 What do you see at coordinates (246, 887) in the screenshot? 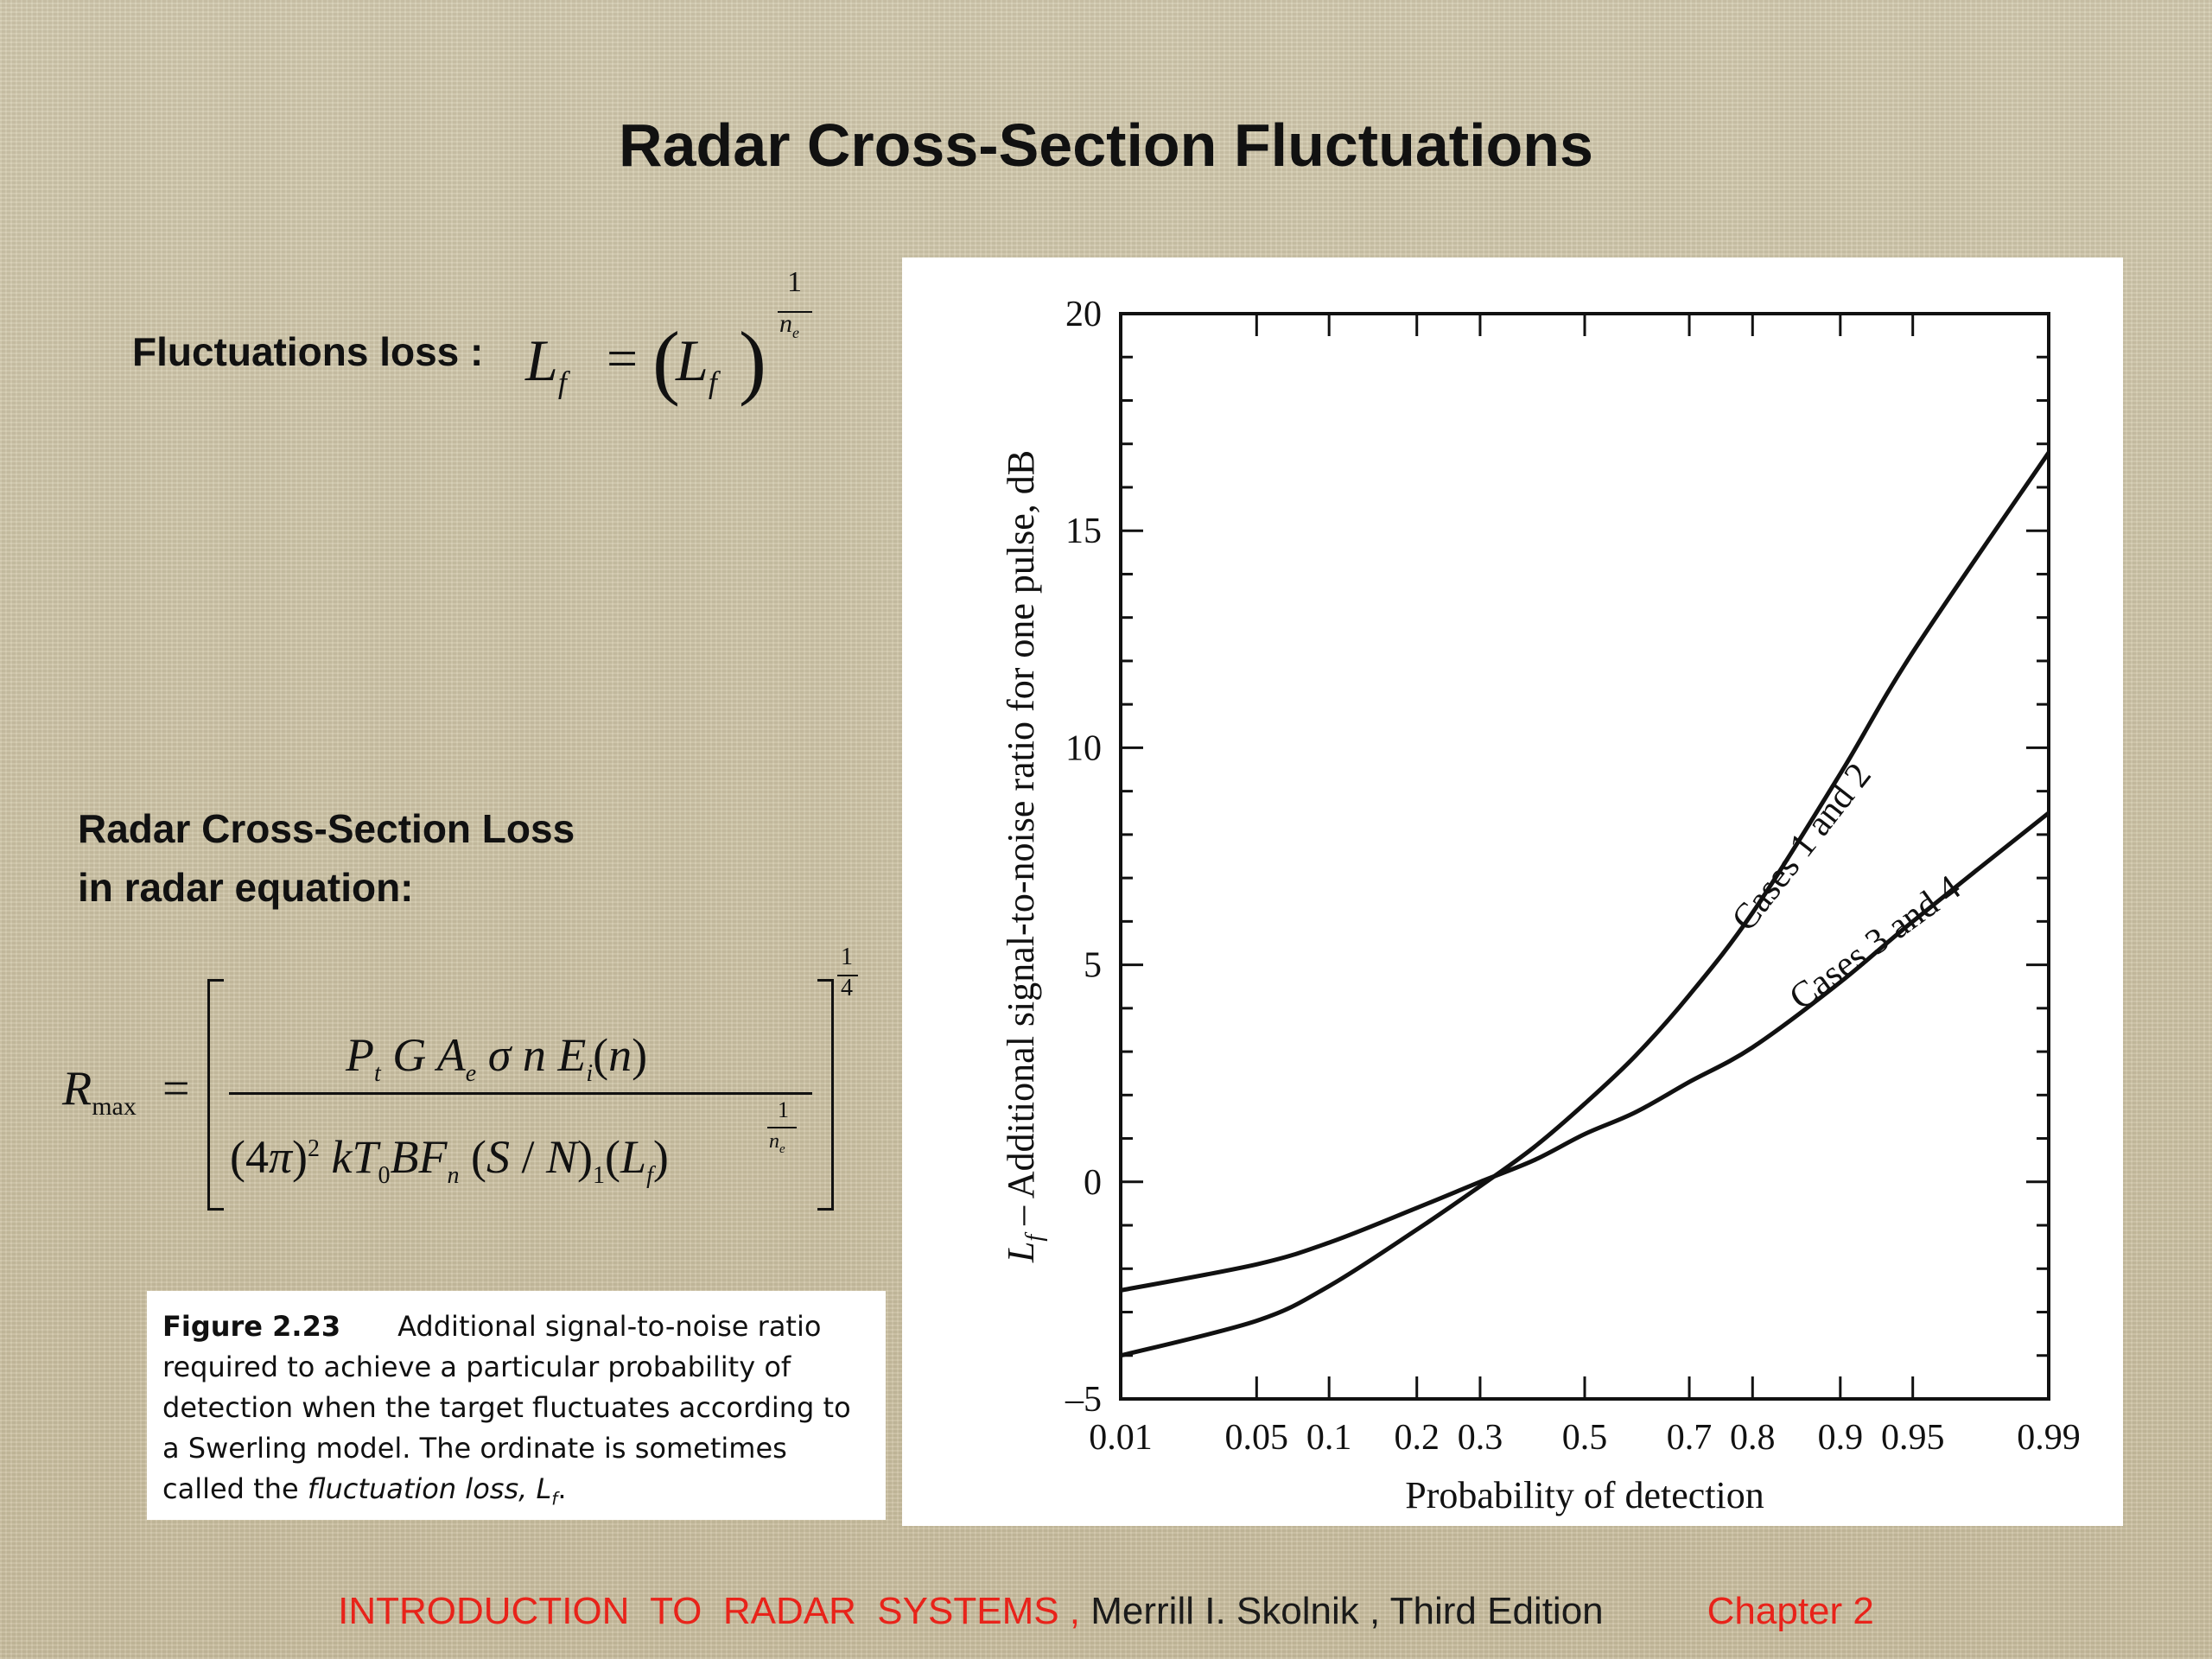
I see `rcs-loss-label-line2: in radar equation:` at bounding box center [246, 887].